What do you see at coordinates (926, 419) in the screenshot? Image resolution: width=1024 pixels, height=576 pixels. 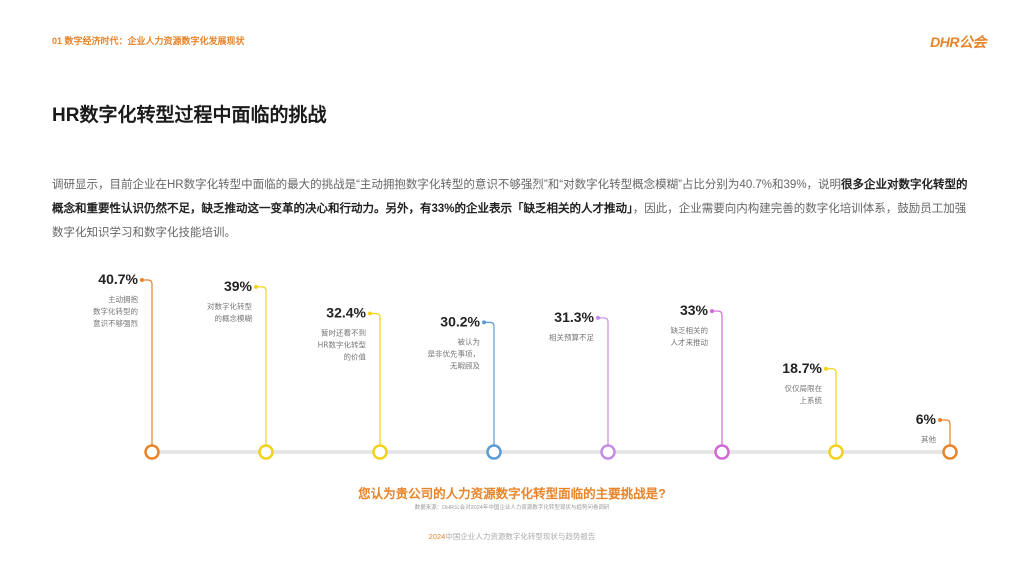 I see `value-label: 6%` at bounding box center [926, 419].